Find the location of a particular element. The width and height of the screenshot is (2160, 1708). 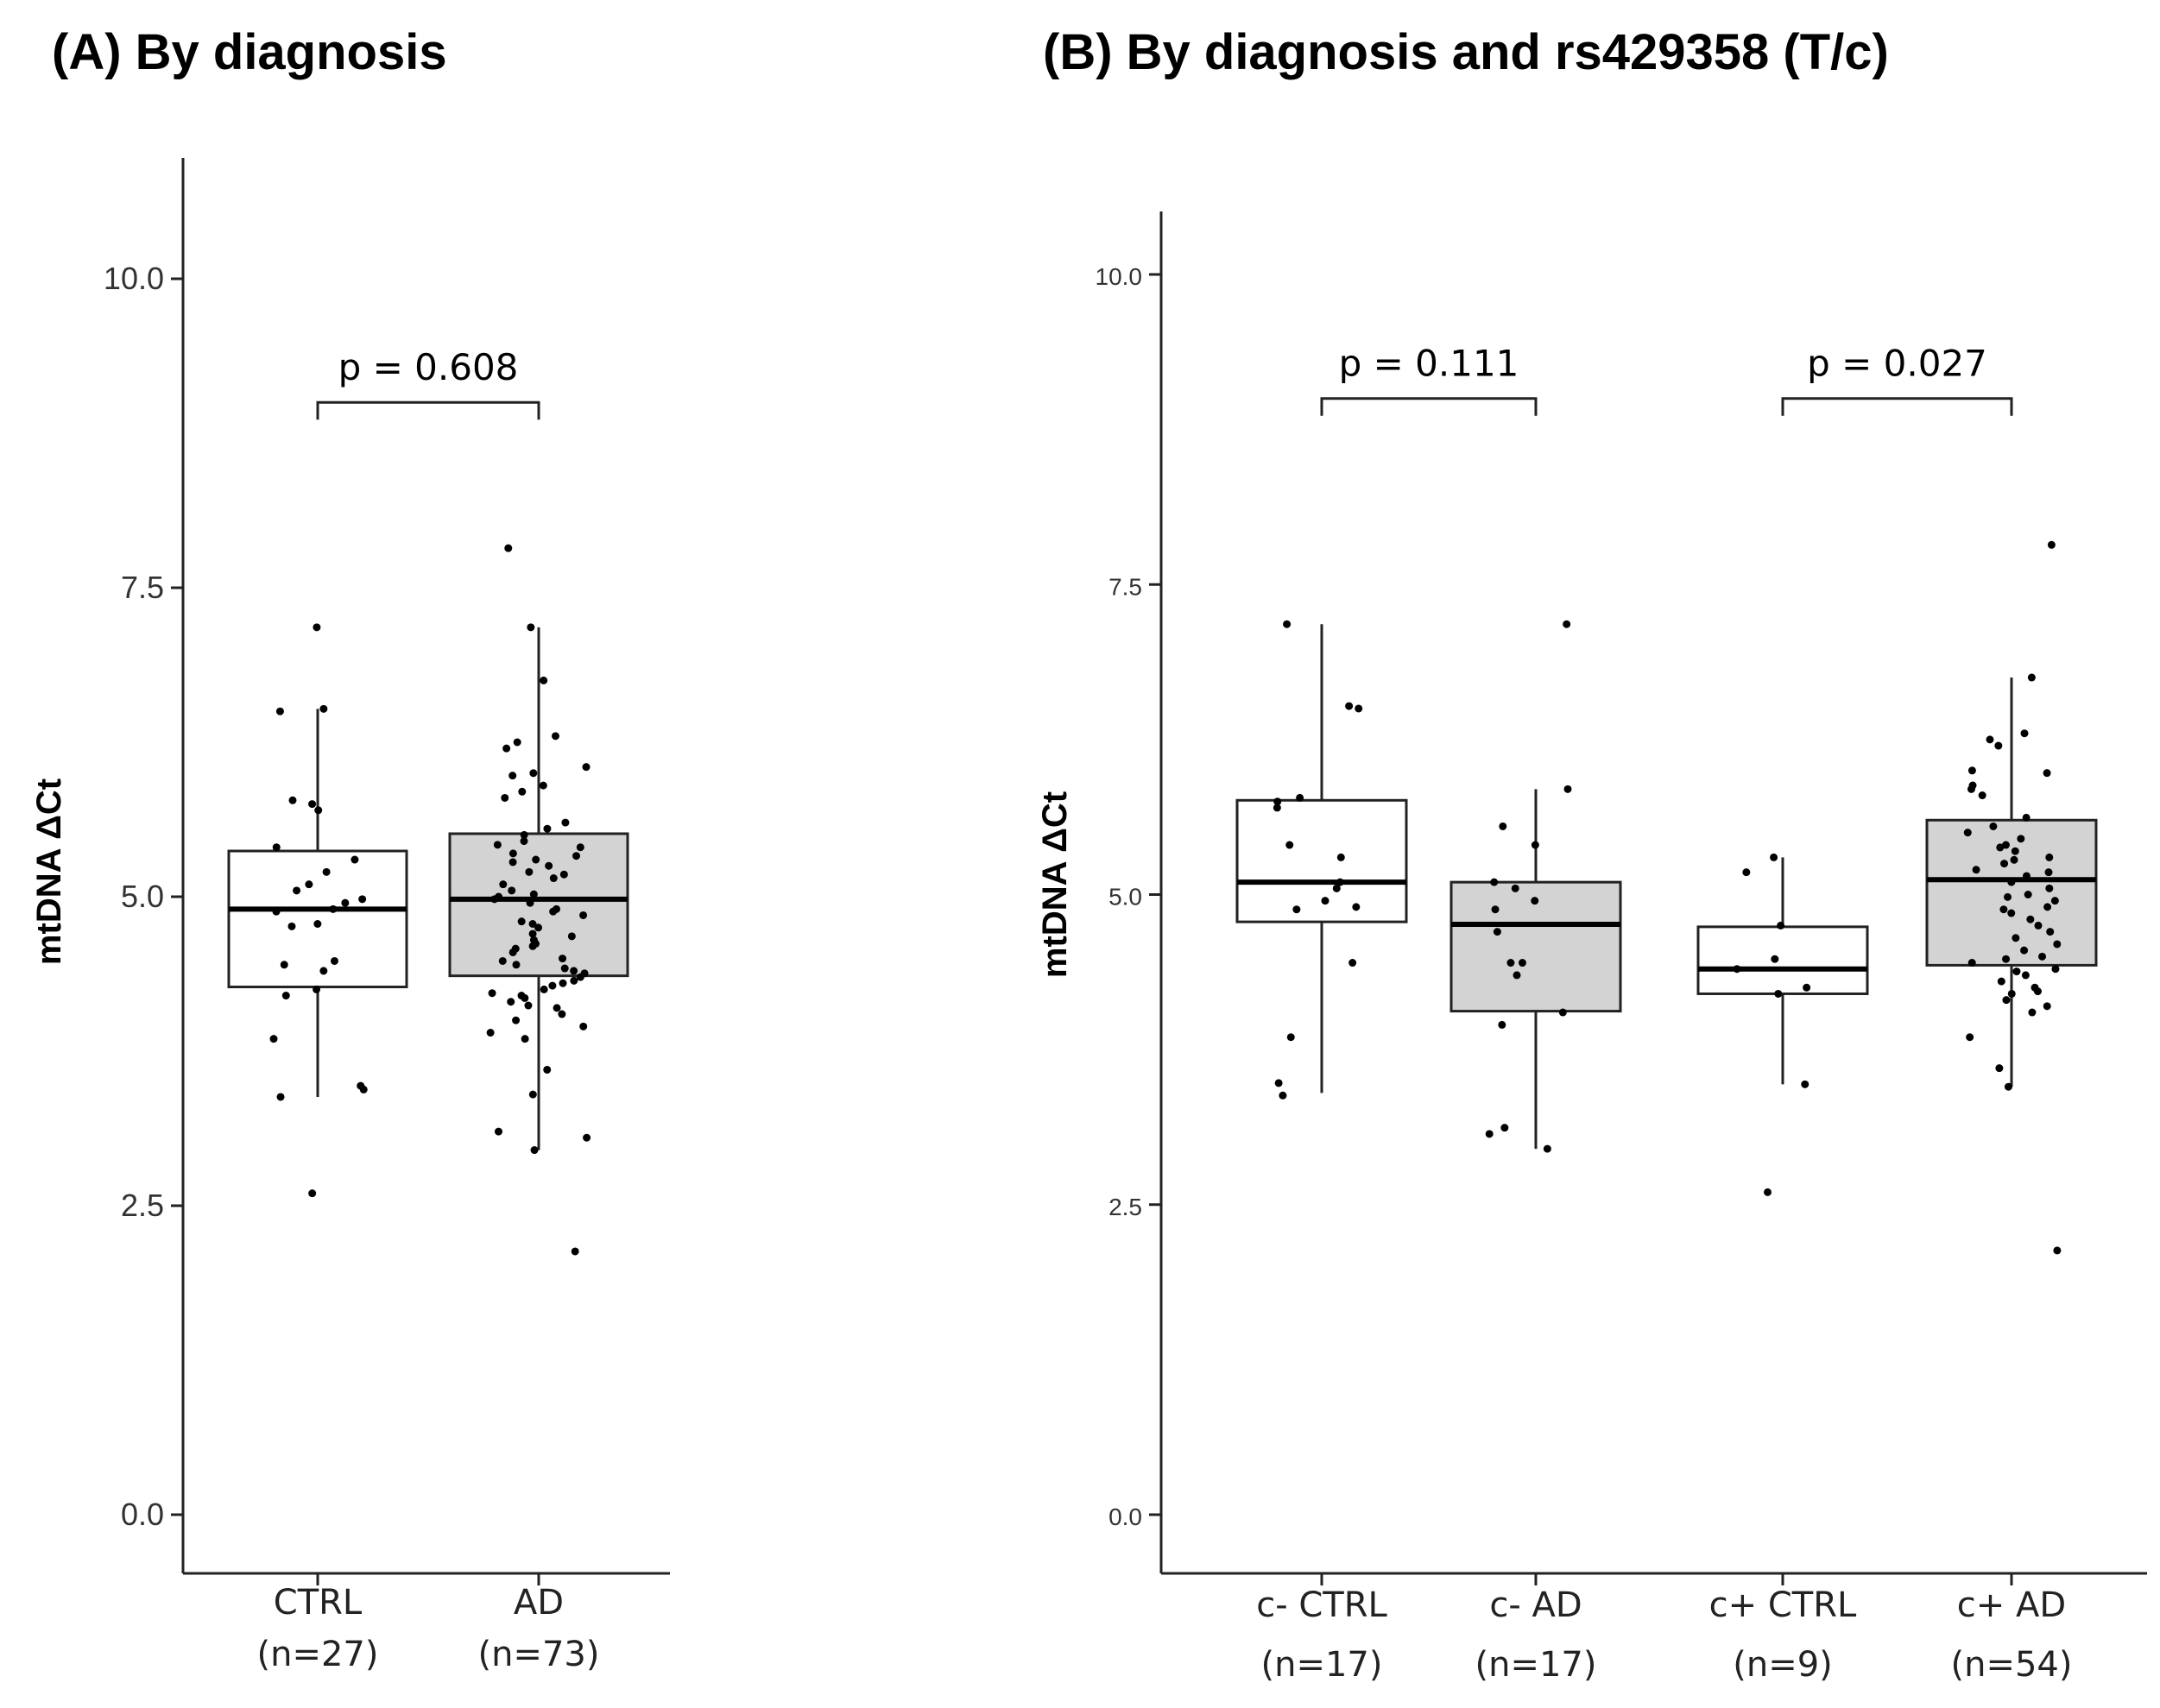

panel-b-y-tick-label: 7.5 is located at coordinates (1125, 586).